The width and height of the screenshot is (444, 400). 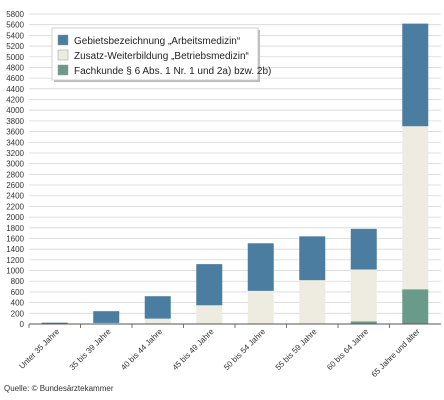 What do you see at coordinates (15, 196) in the screenshot?
I see `y-tick-label: 2400` at bounding box center [15, 196].